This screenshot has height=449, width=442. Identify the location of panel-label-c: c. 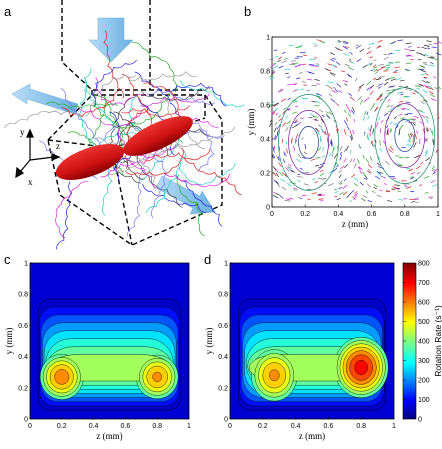
(7, 259).